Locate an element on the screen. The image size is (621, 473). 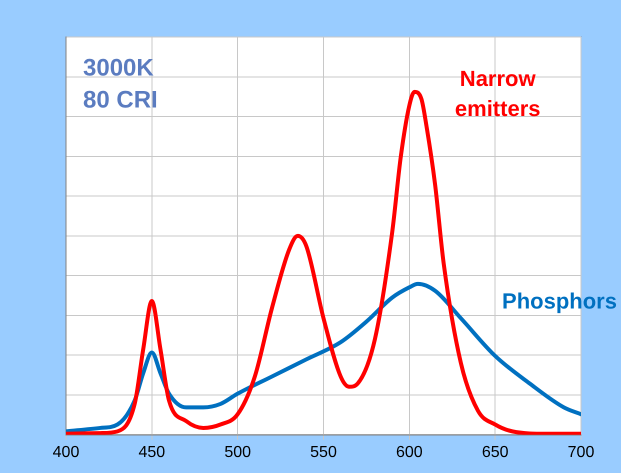
series-label: Narrow emitters is located at coordinates (497, 93).